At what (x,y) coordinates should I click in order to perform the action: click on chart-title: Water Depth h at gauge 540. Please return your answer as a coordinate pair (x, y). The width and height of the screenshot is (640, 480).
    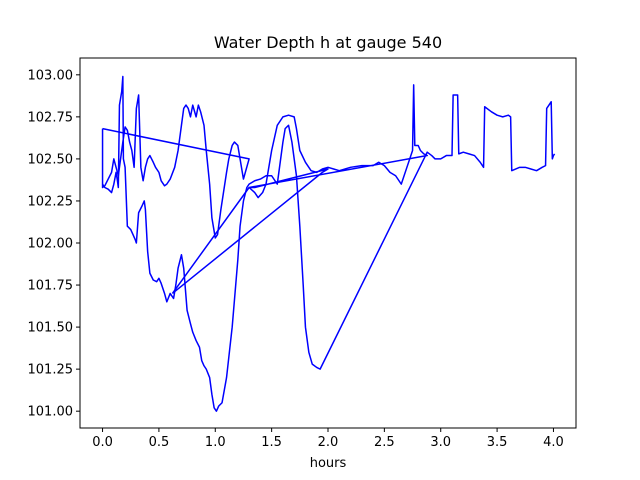
    Looking at the image, I should click on (328, 42).